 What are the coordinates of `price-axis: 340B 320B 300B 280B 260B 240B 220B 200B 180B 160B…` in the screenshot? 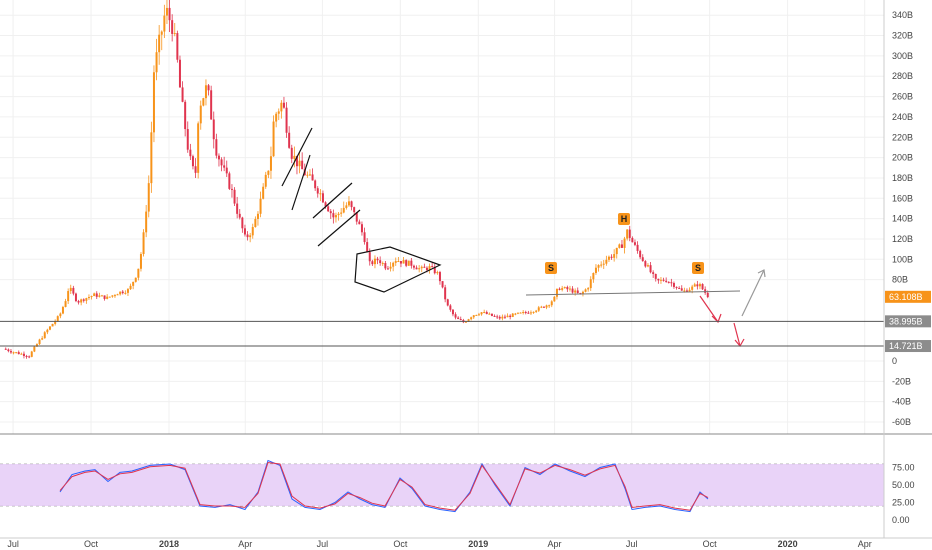 It's located at (902, 218).